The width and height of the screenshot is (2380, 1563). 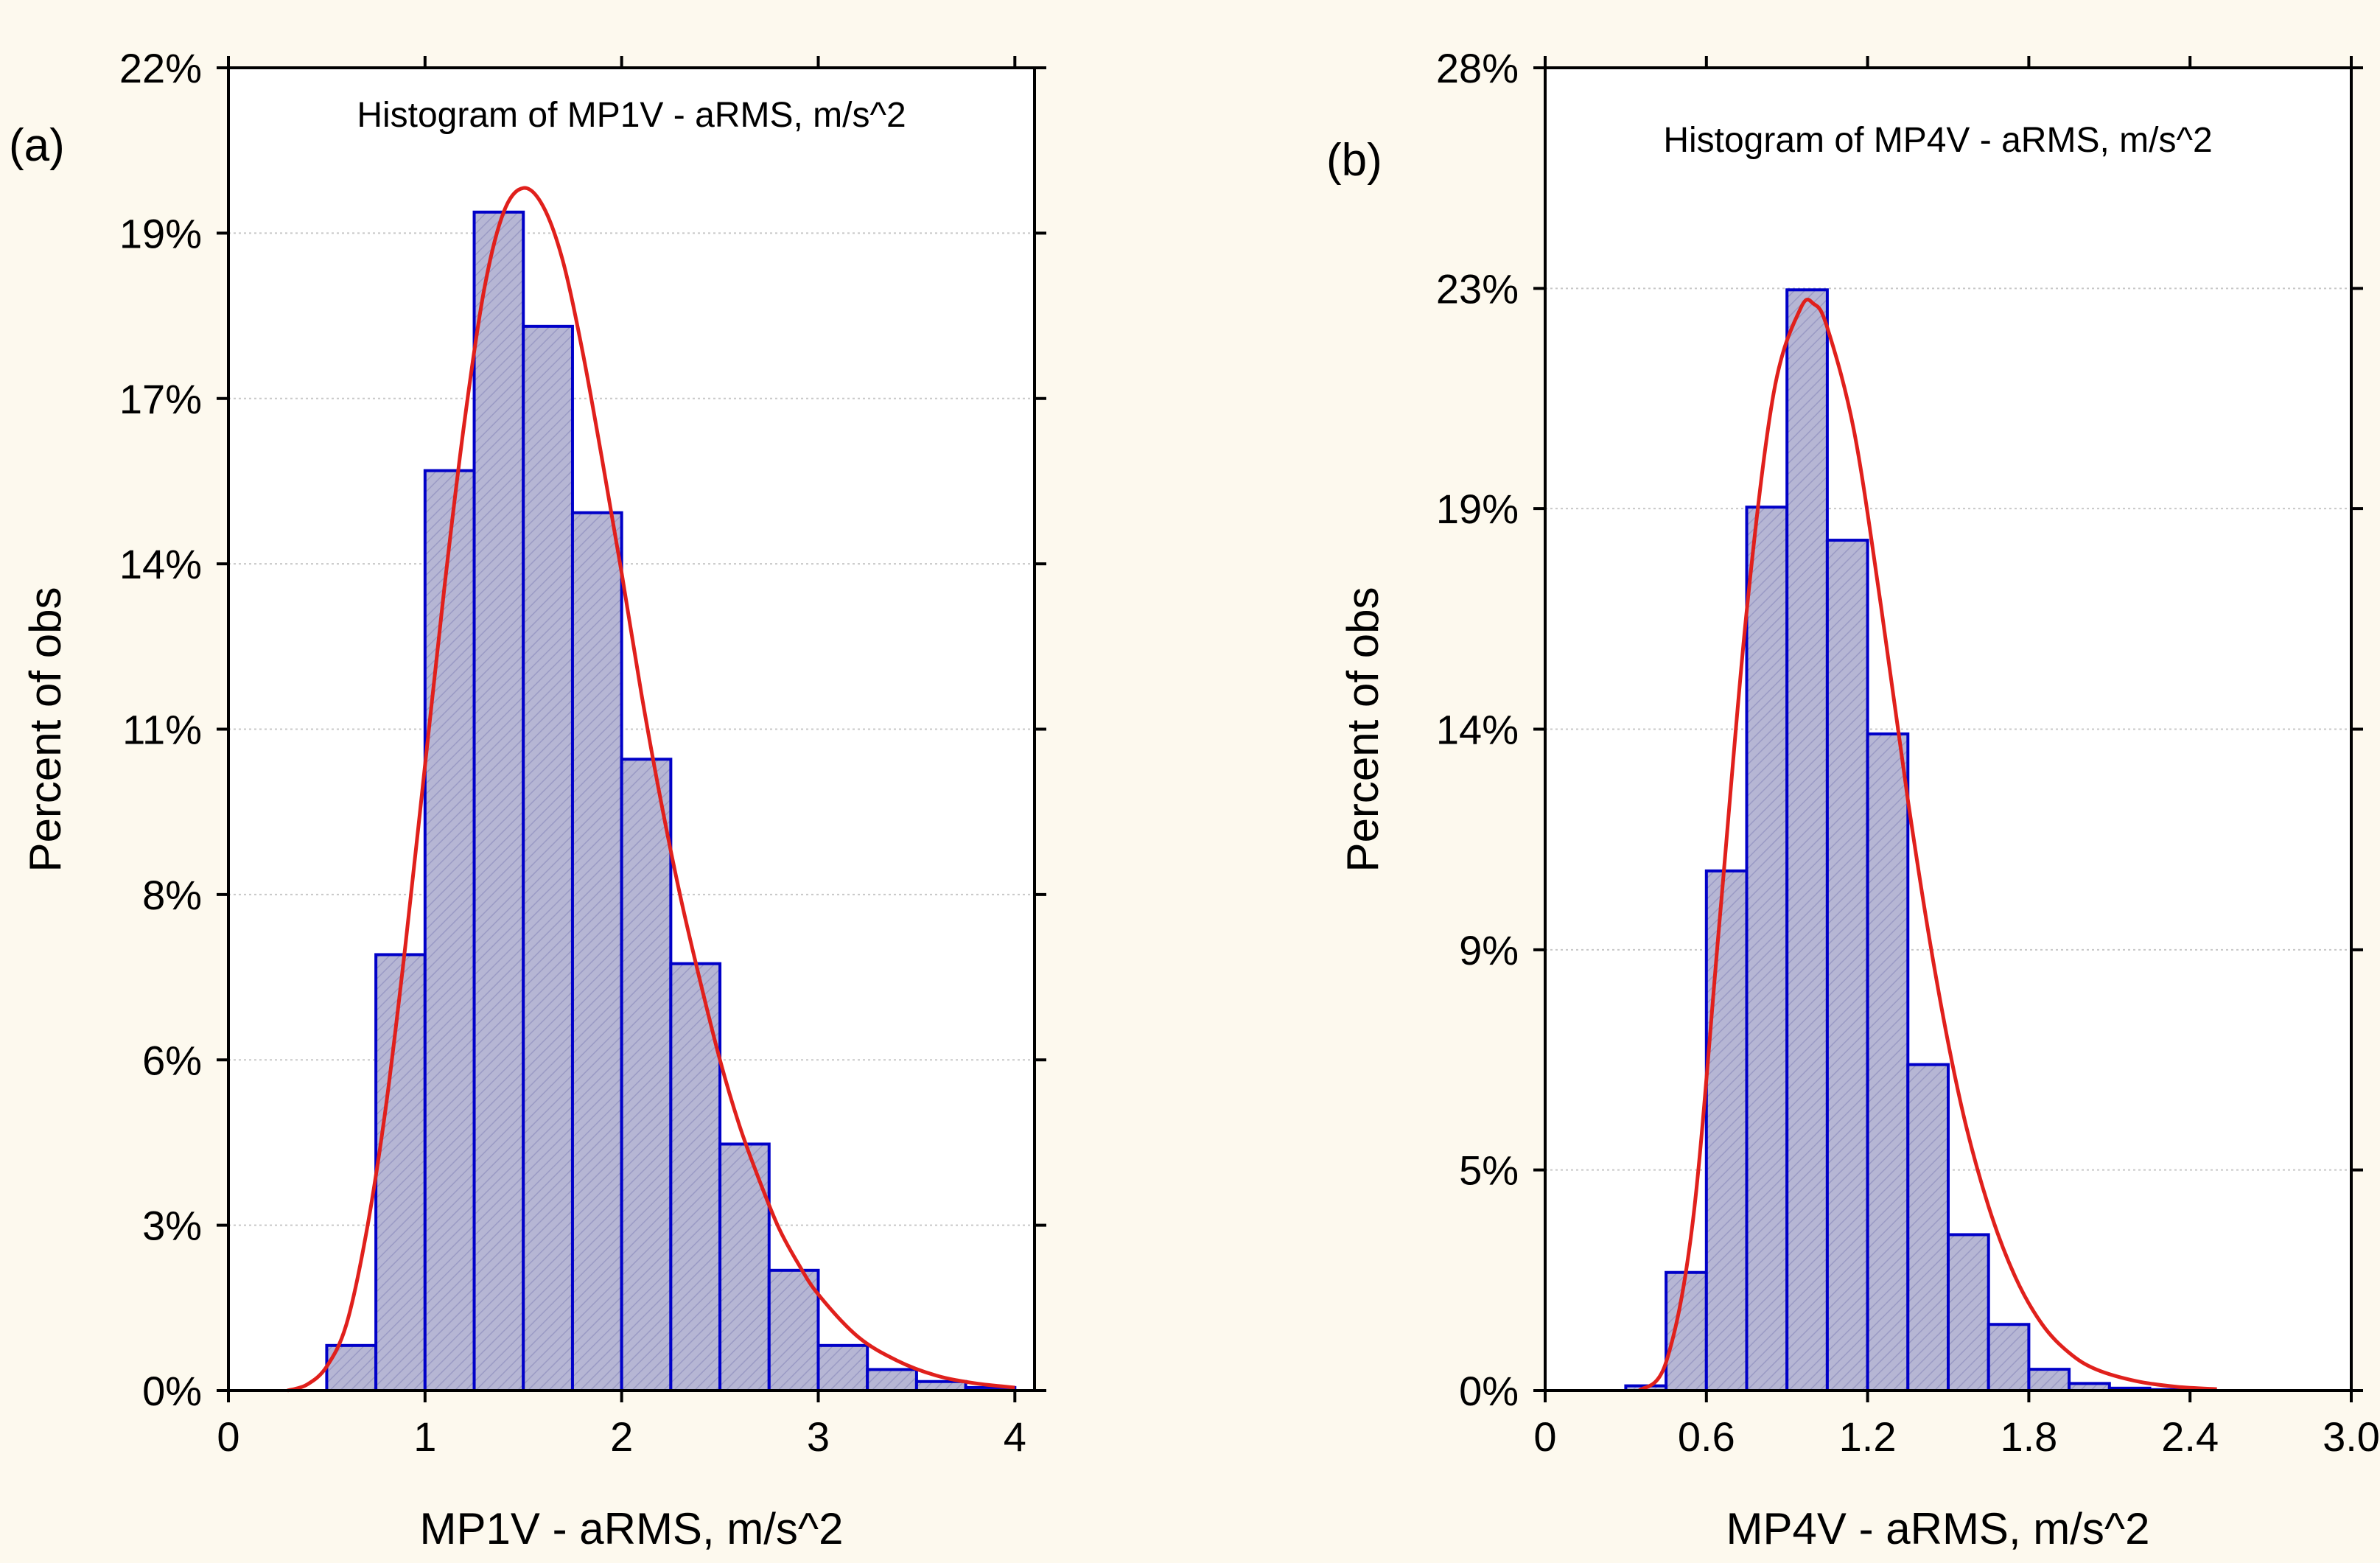 I want to click on chart-title-b: Histogram of MP4V - aRMS, m/s^2, so click(x=1937, y=140).